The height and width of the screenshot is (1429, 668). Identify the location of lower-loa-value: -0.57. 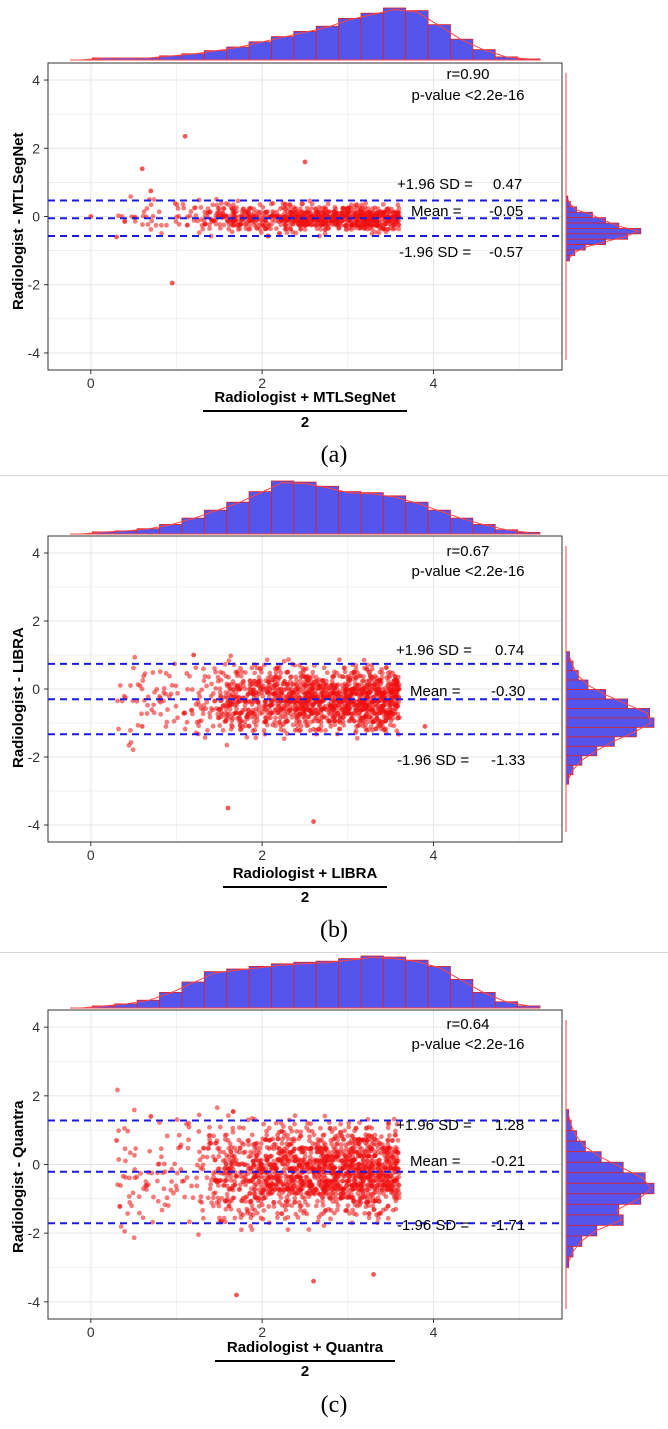
(506, 252).